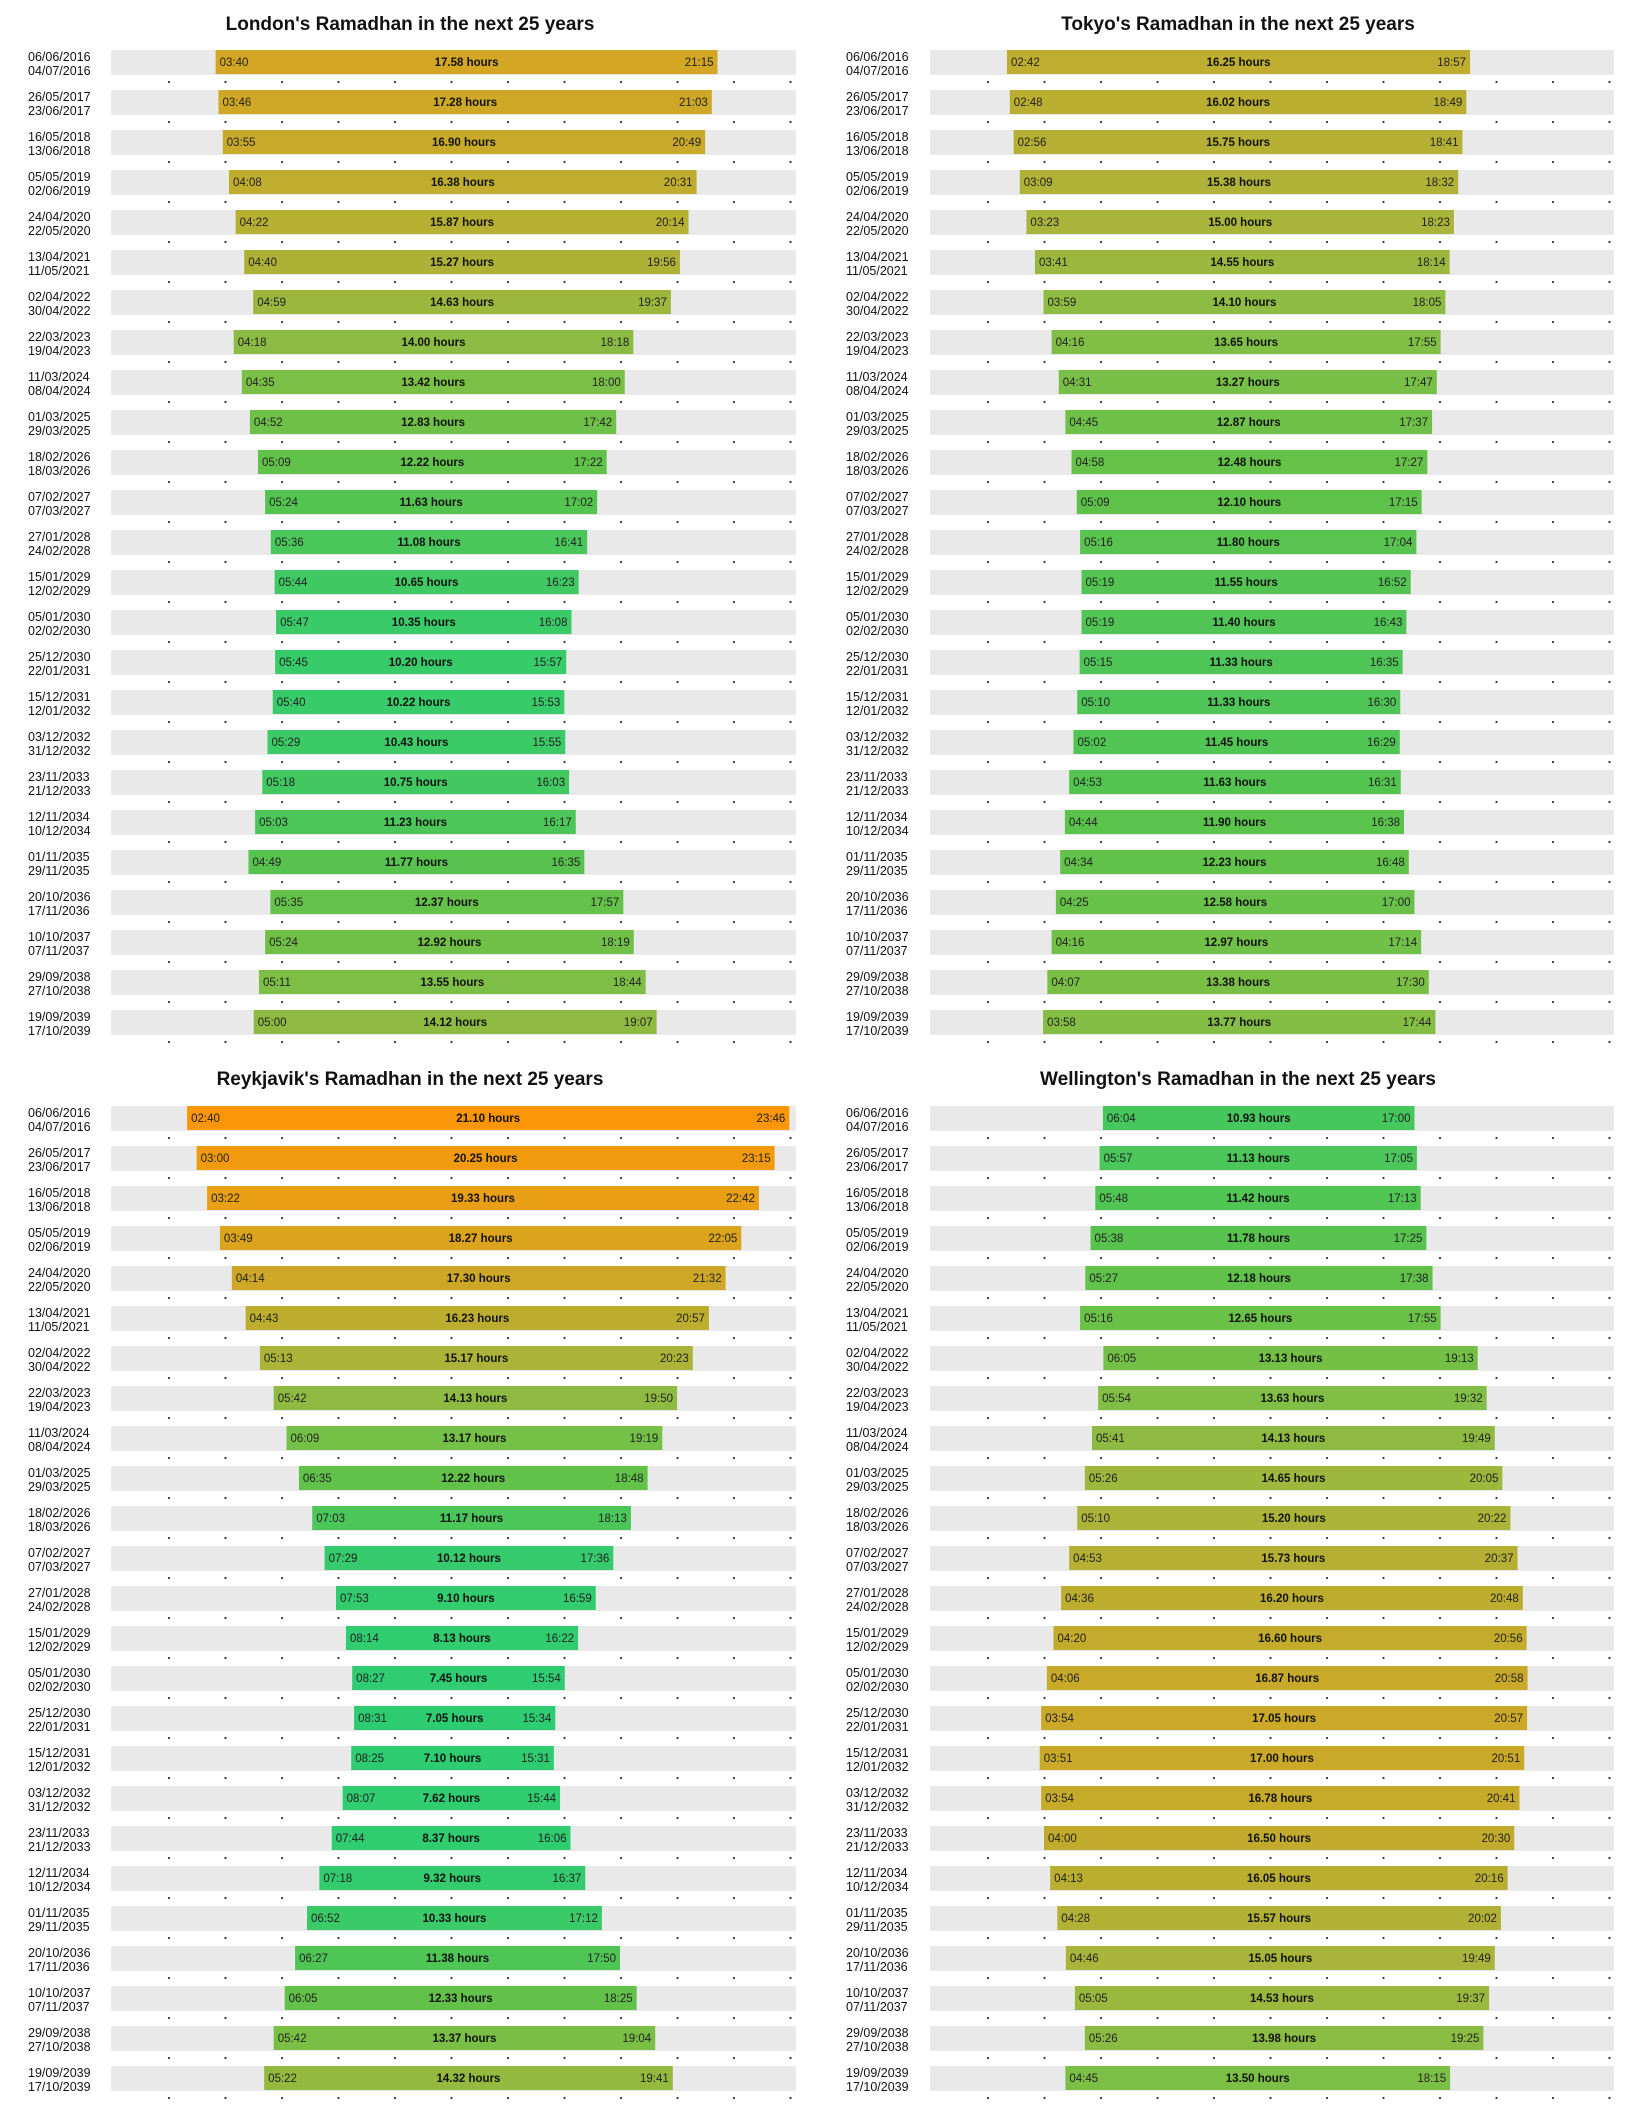  I want to click on end-date: 29/03/2025, so click(59, 1487).